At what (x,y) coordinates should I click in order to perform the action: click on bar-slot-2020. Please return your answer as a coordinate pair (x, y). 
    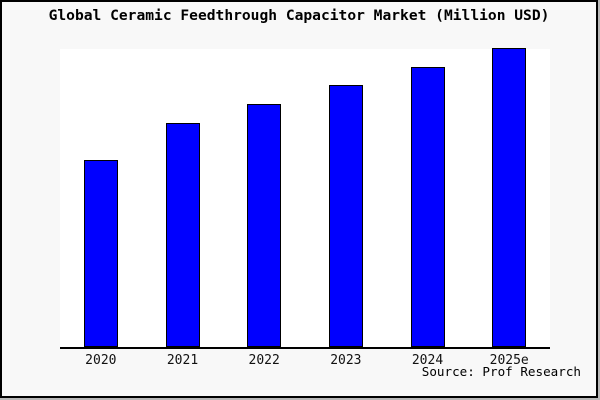
    Looking at the image, I should click on (101, 198).